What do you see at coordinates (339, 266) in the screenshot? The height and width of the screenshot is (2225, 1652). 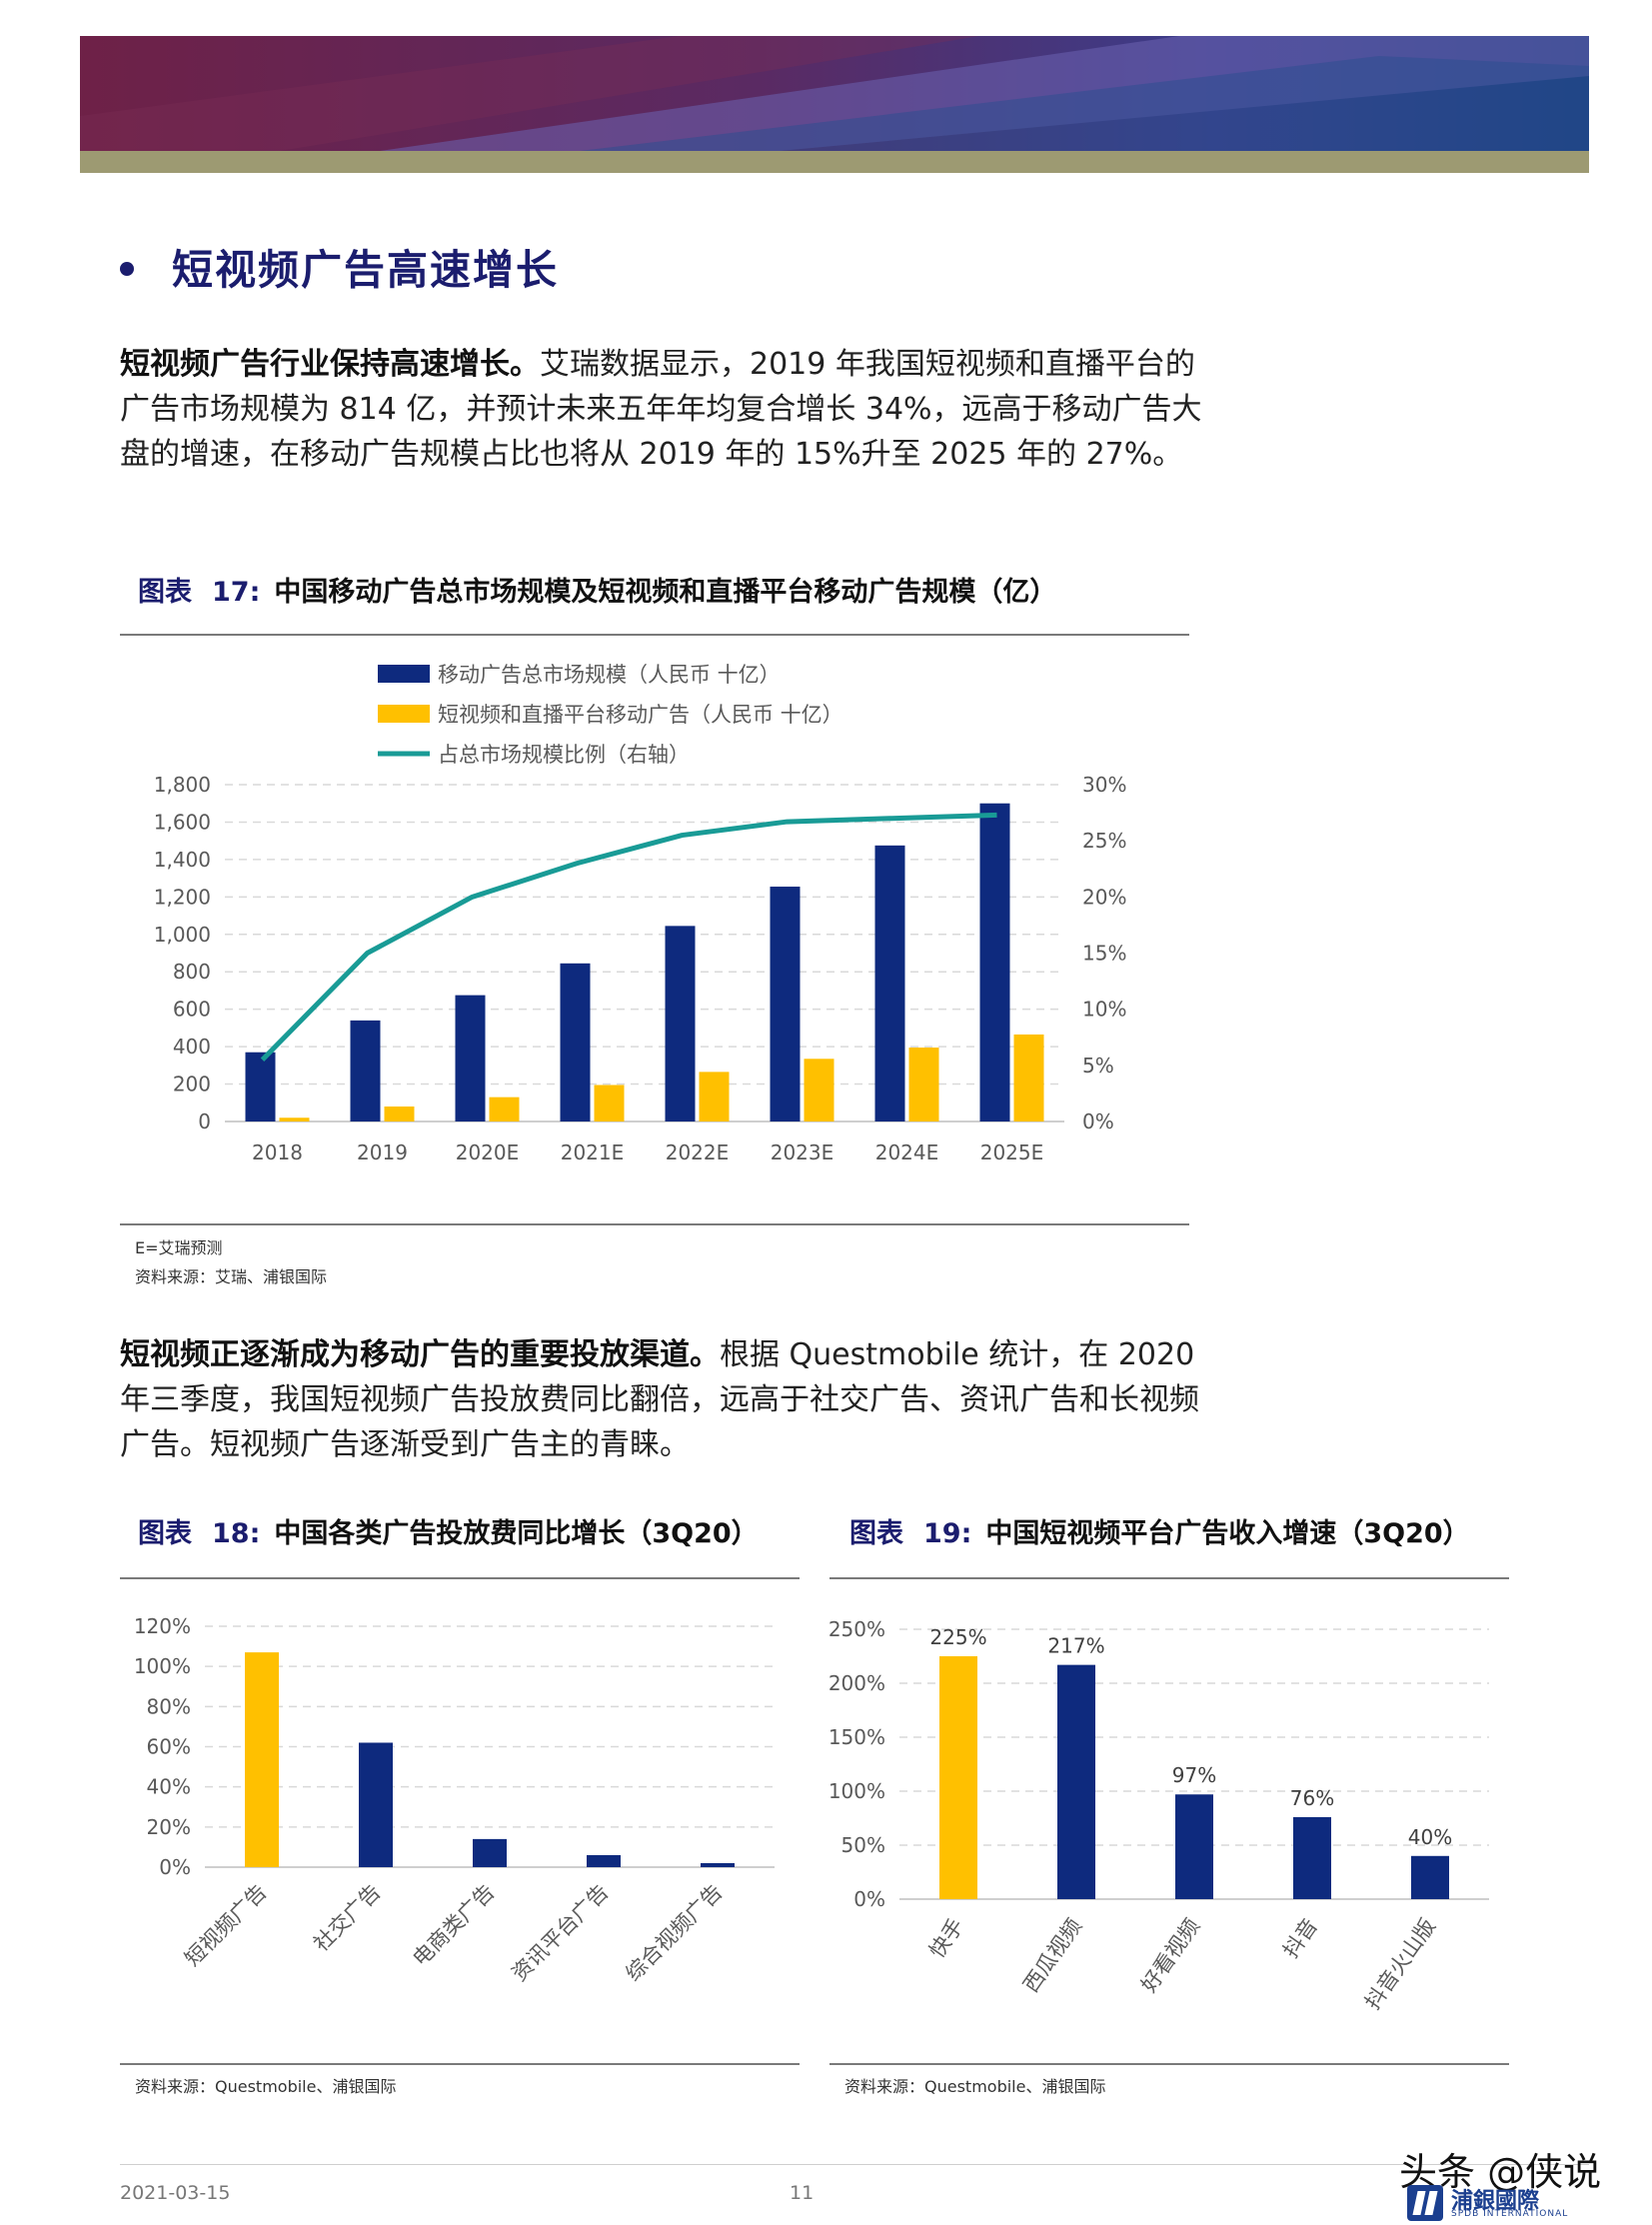 I see `section-heading: 短视频广告高速增长` at bounding box center [339, 266].